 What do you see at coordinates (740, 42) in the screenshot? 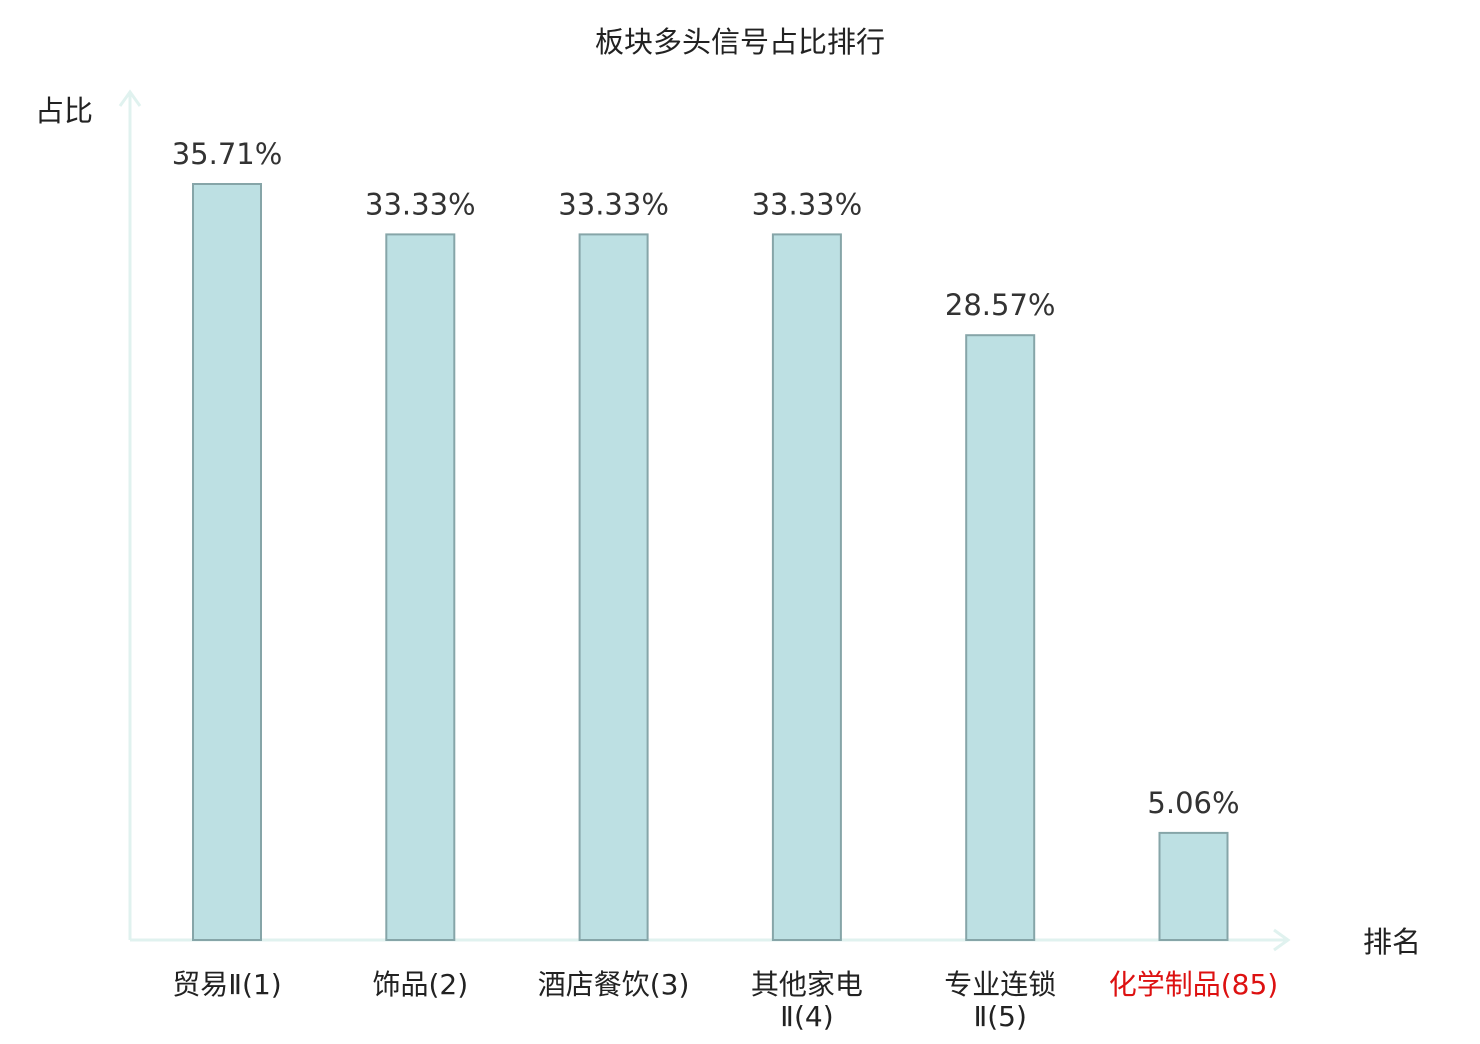
I see `chart-title: 板块多头信号占比排行` at bounding box center [740, 42].